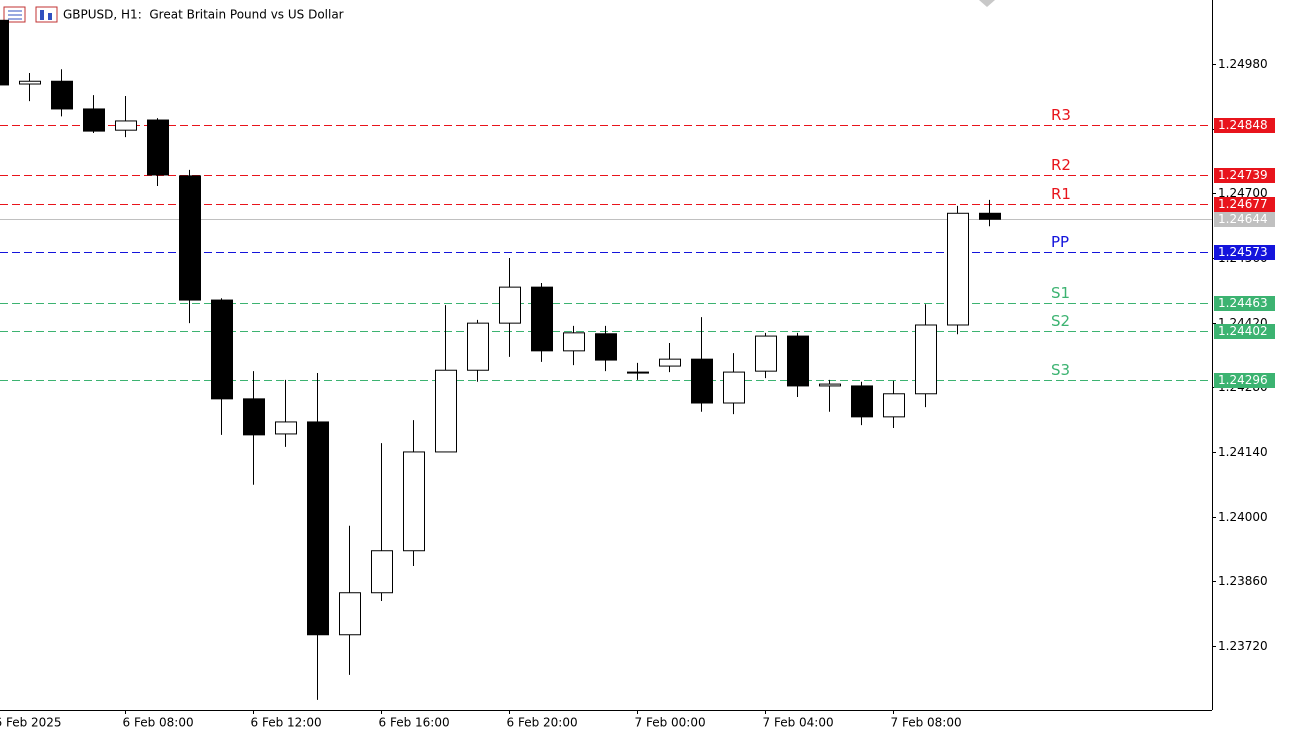 Image resolution: width=1291 pixels, height=735 pixels. I want to click on y-tick-label: 1.24140, so click(1243, 452).